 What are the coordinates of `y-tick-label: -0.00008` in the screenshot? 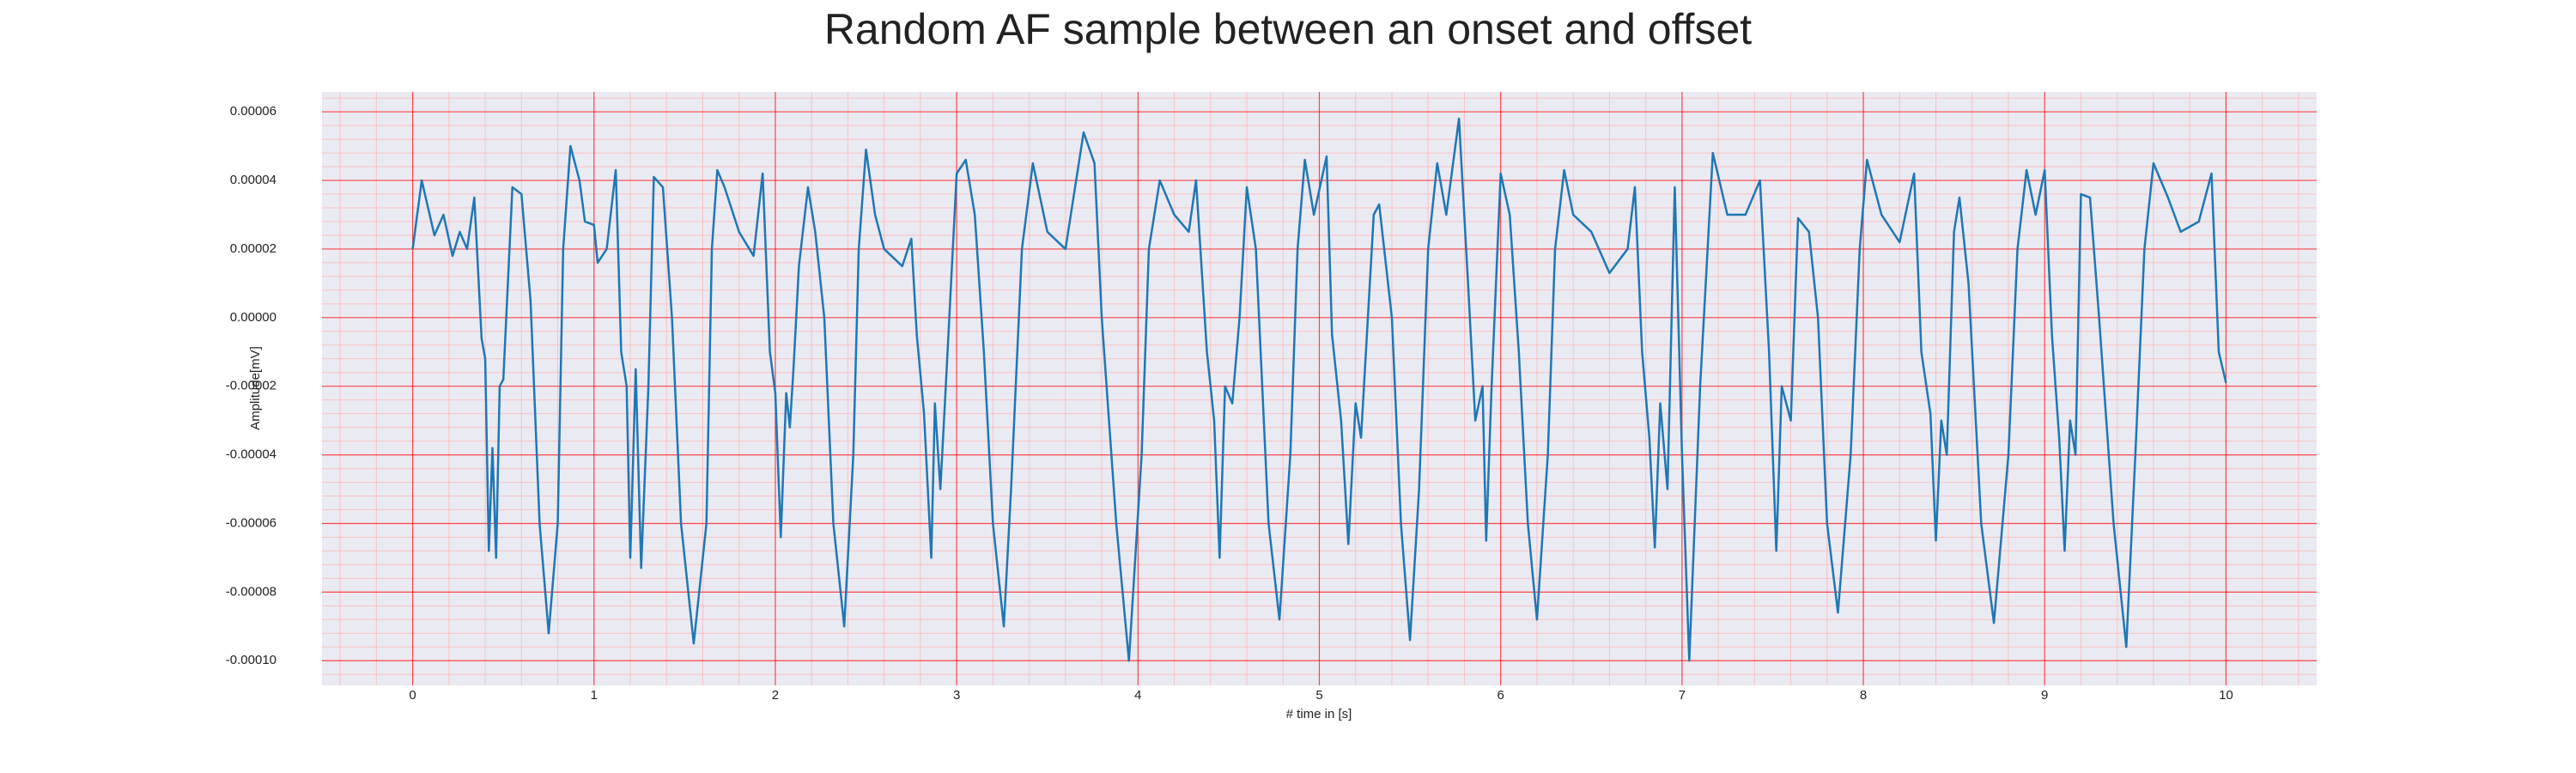 It's located at (251, 591).